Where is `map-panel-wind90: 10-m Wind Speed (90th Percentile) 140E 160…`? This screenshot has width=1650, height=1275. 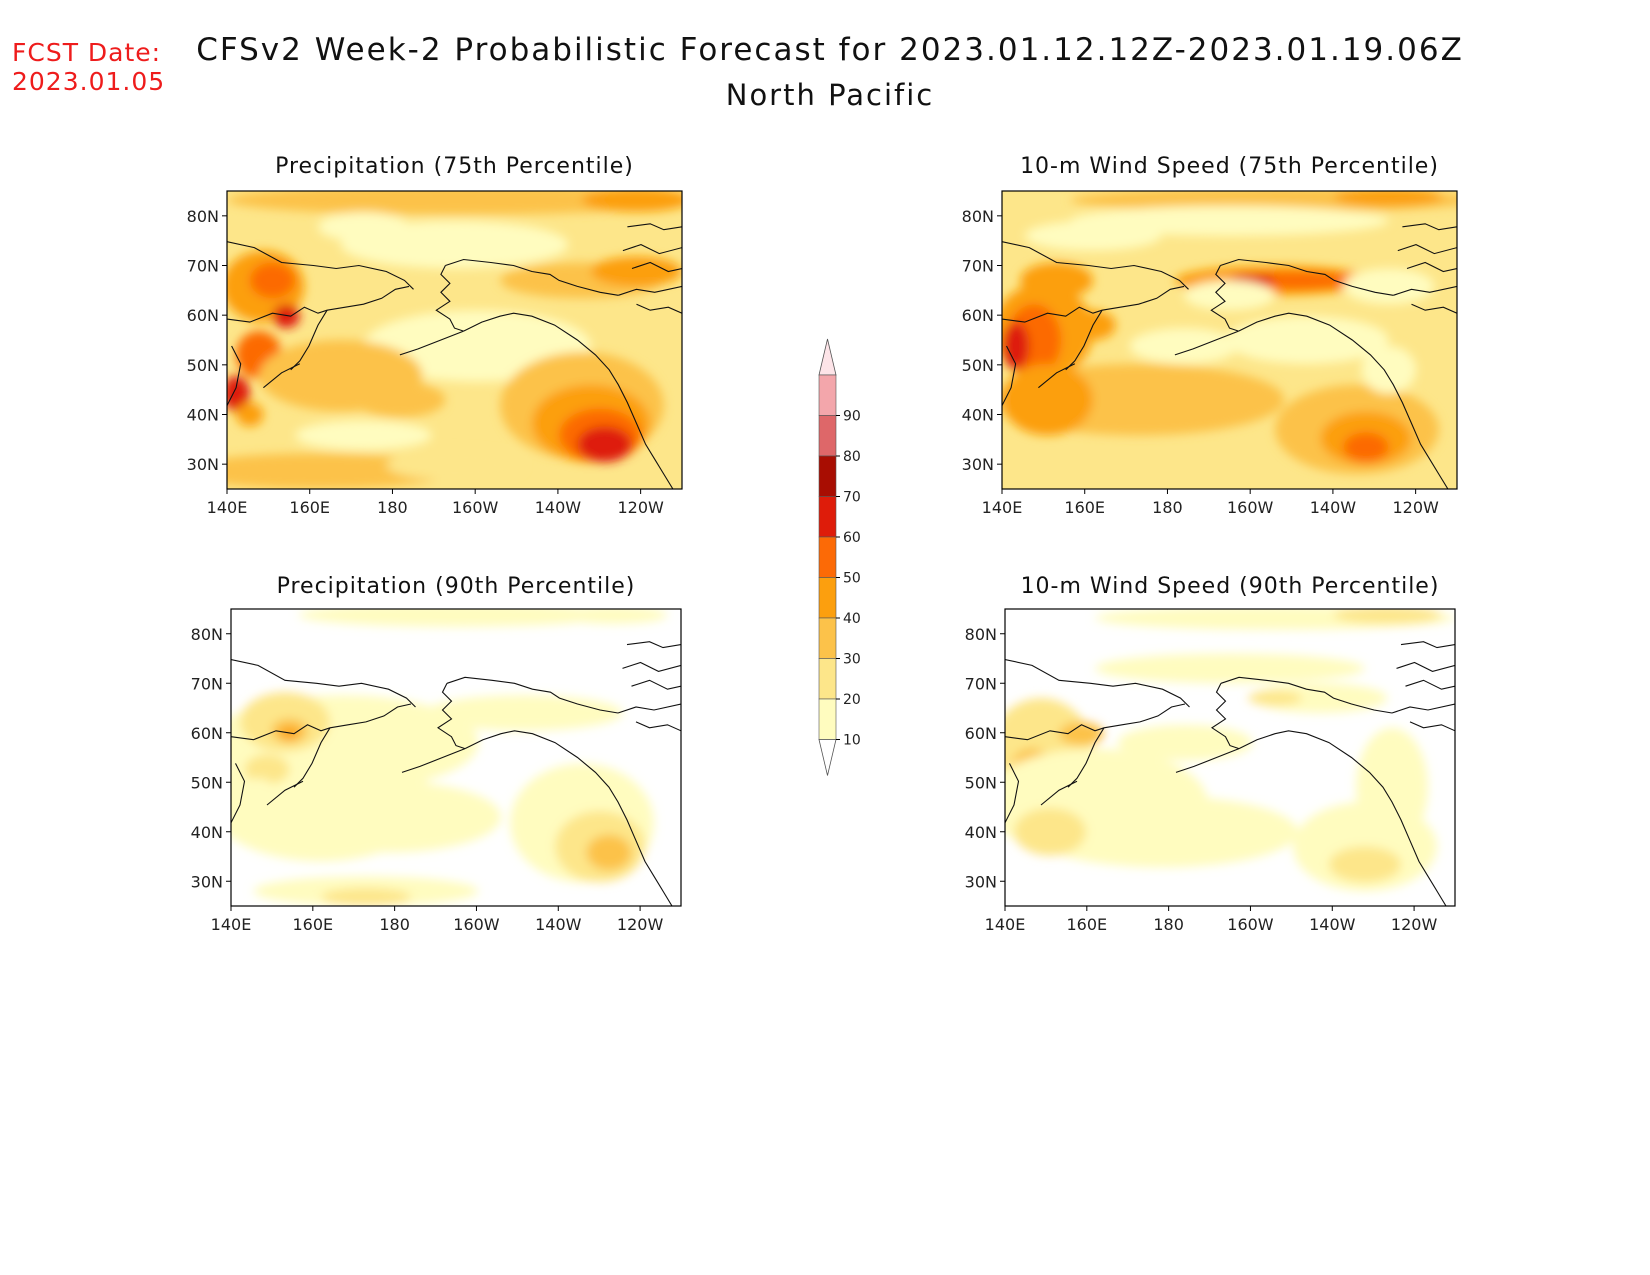
map-panel-wind90: 10-m Wind Speed (90th Percentile) 140E 160… is located at coordinates (1210, 754).